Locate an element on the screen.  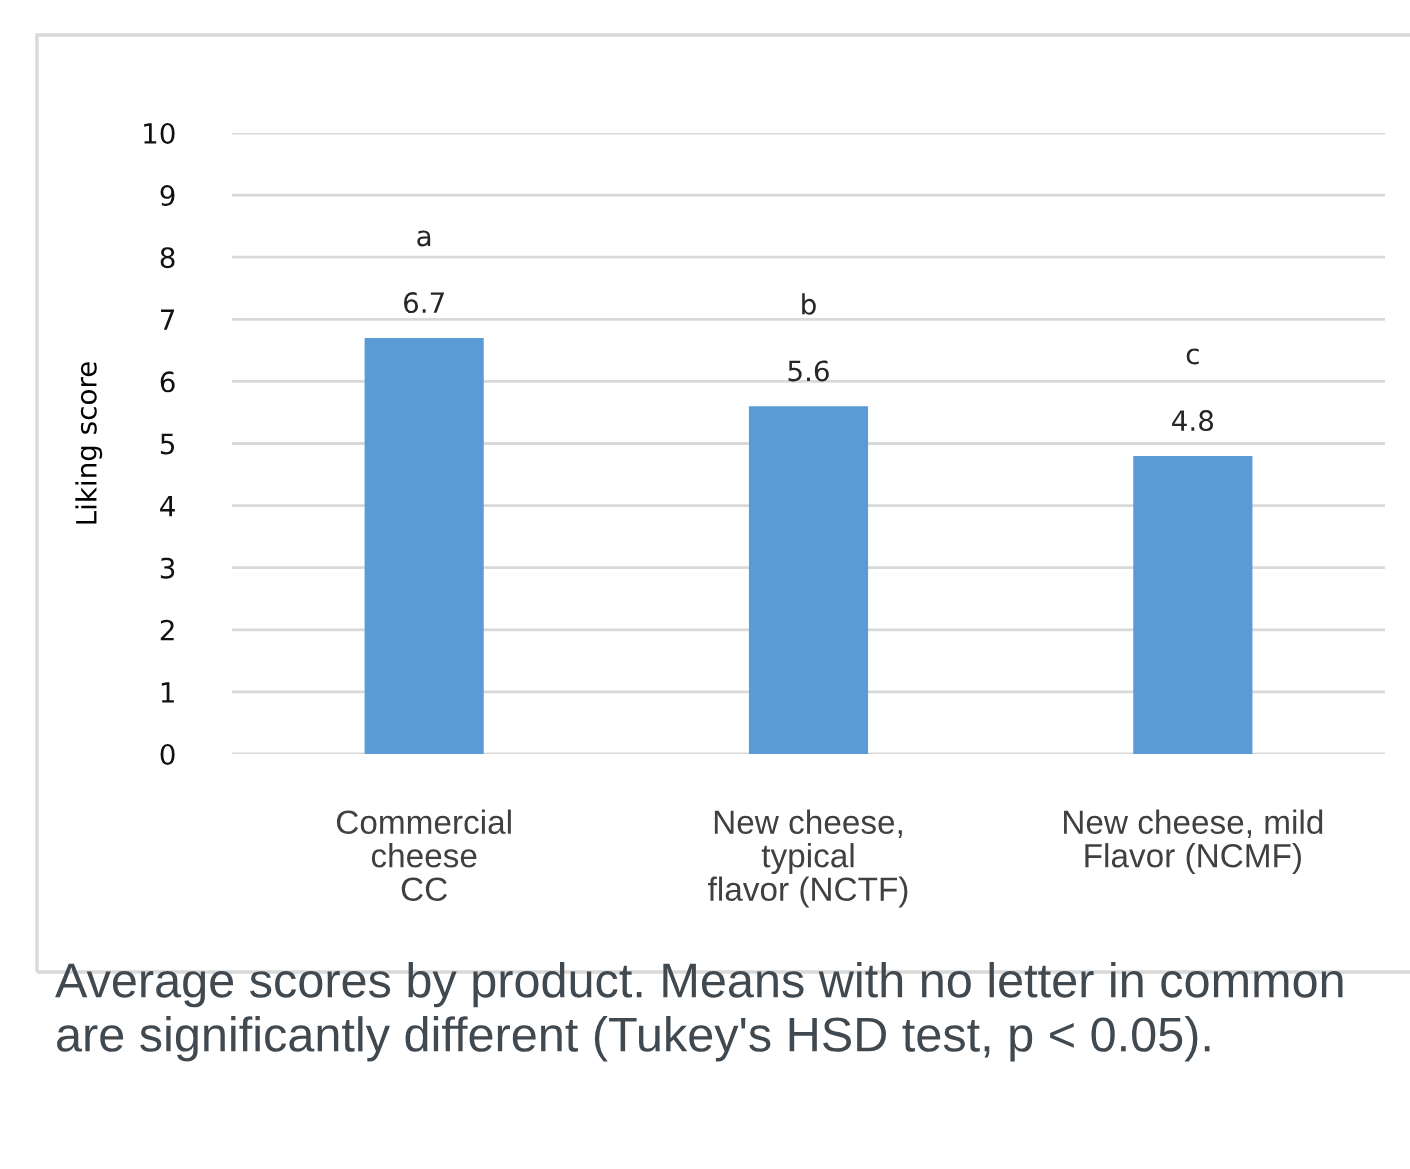
y-tick-label: 9 is located at coordinates (167, 196).